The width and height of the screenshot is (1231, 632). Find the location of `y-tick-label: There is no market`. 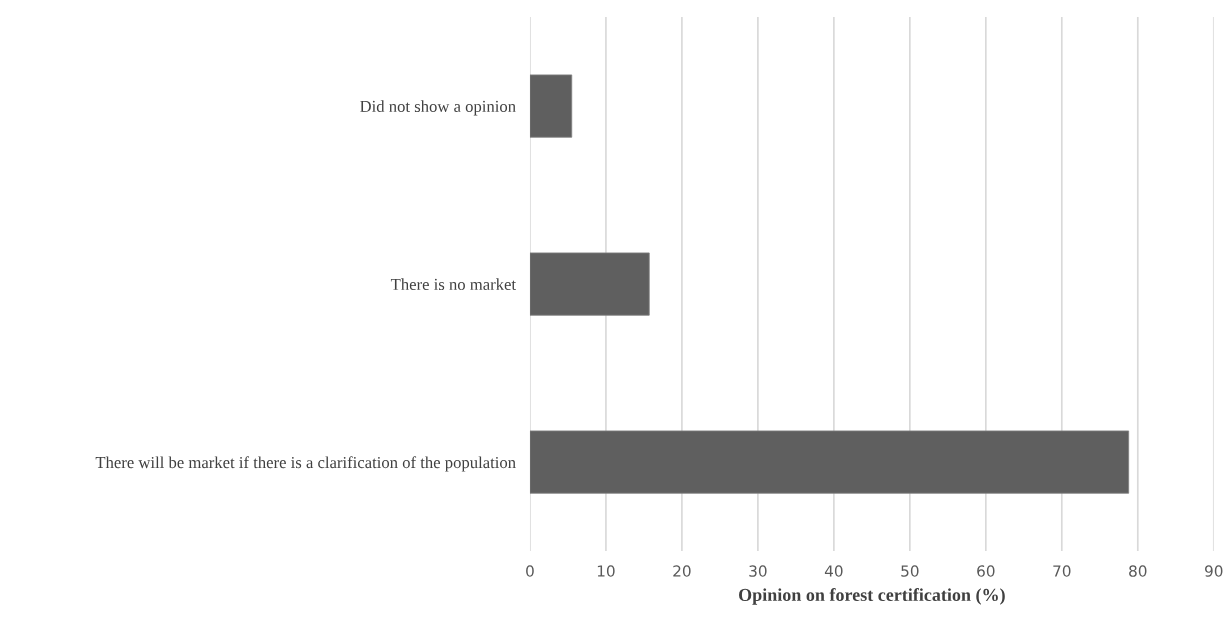

y-tick-label: There is no market is located at coordinates (453, 284).